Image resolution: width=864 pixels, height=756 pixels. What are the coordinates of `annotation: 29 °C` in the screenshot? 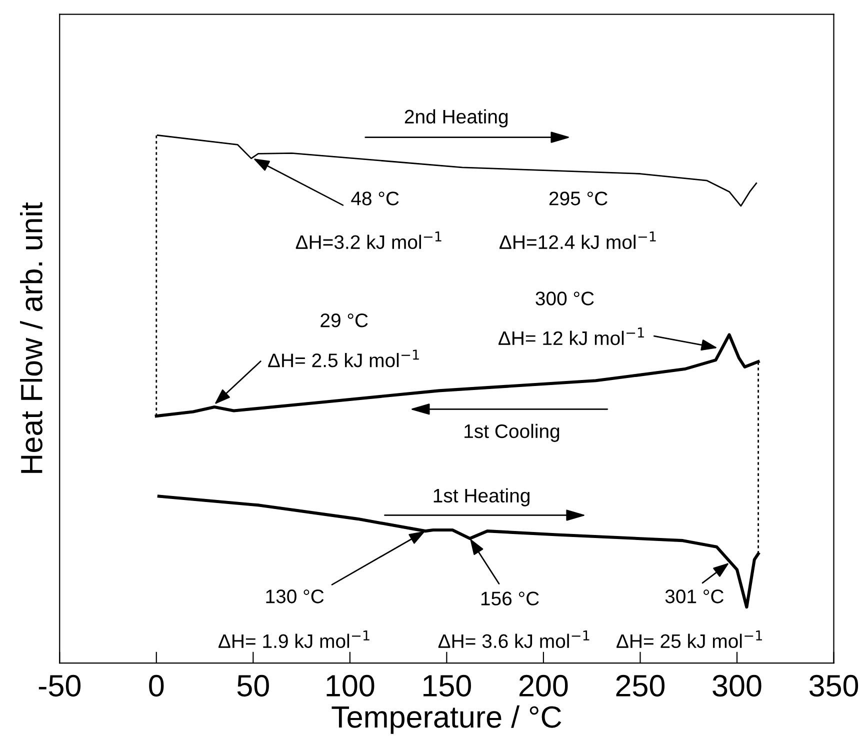 It's located at (344, 321).